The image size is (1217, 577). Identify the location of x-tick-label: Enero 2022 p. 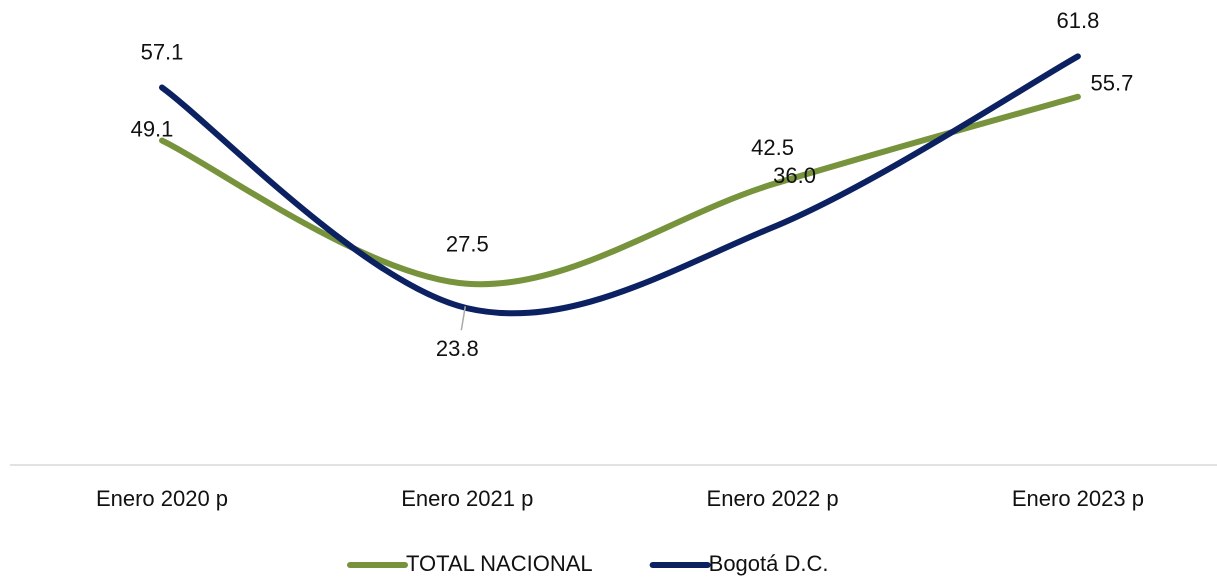
(773, 498).